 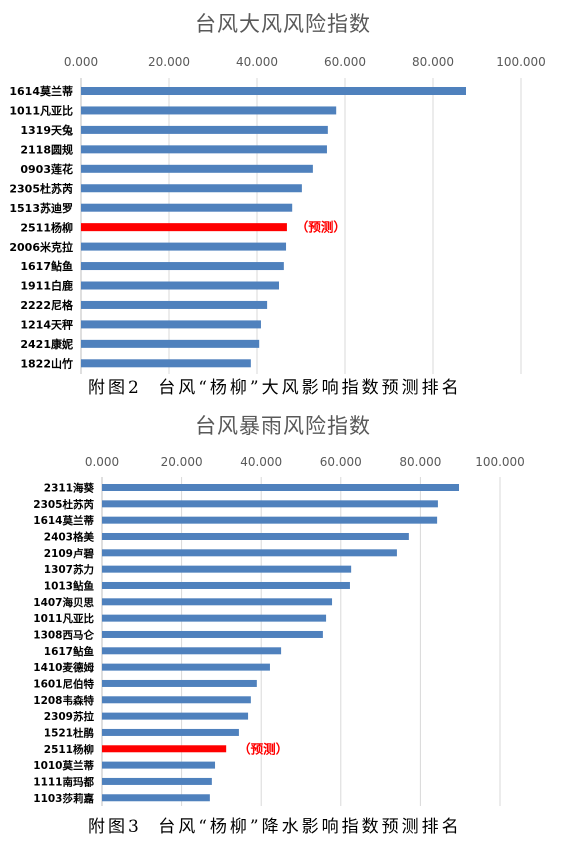 I want to click on wind-chart-category-label-7: 2511杨柳, so click(x=46, y=227).